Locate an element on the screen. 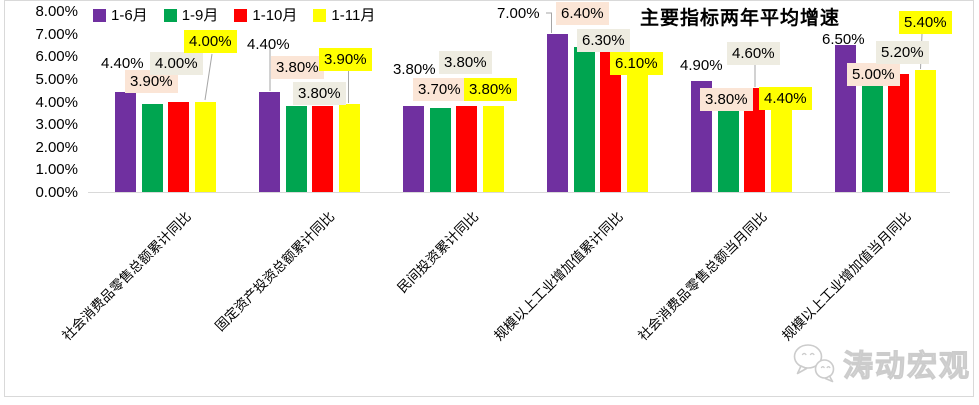 The width and height of the screenshot is (979, 405). legend: 1-6月 1-9月 1-10月 1-11月 is located at coordinates (234, 15).